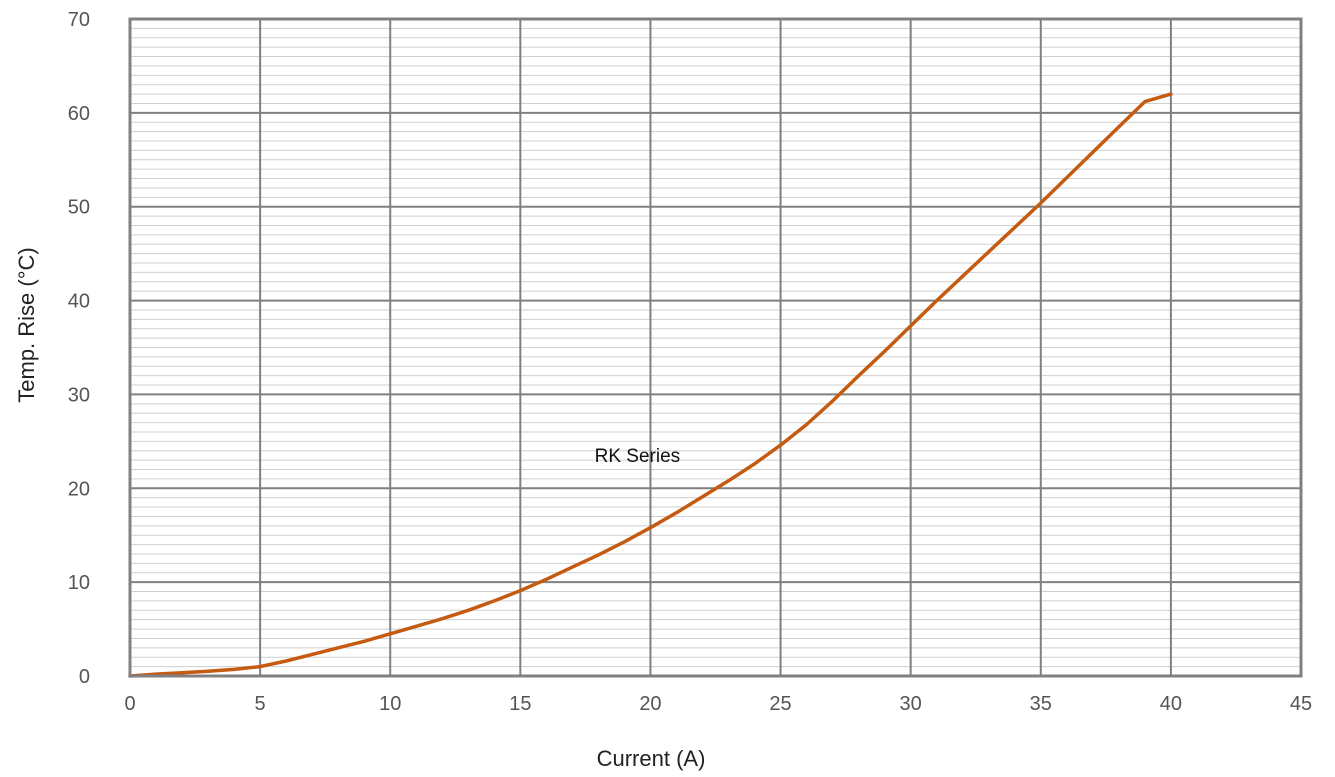 This screenshot has width=1335, height=777. What do you see at coordinates (390, 704) in the screenshot?
I see `x-tick-label: 10` at bounding box center [390, 704].